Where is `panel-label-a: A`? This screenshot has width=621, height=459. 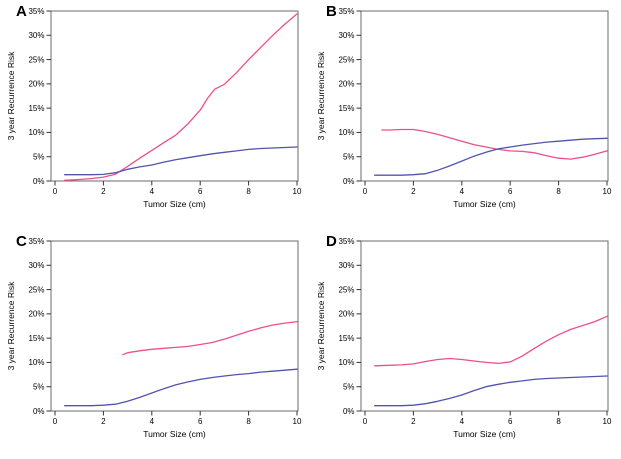 panel-label-a: A is located at coordinates (22, 11).